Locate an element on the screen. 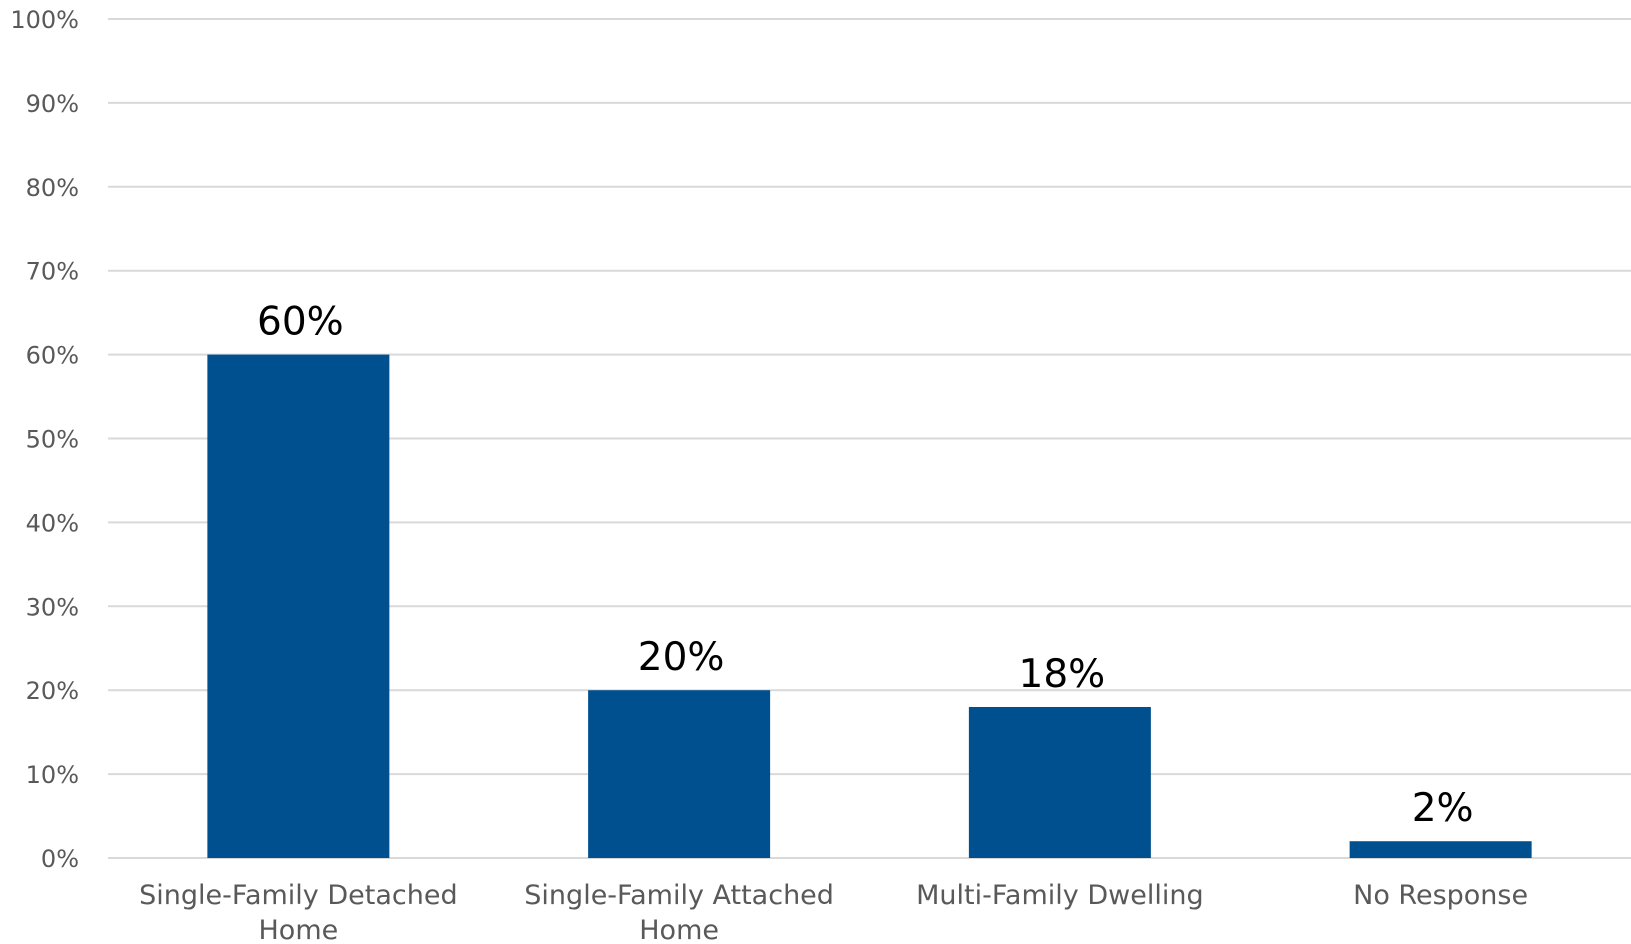  category-label-line: Single-Family Detached is located at coordinates (298, 895).